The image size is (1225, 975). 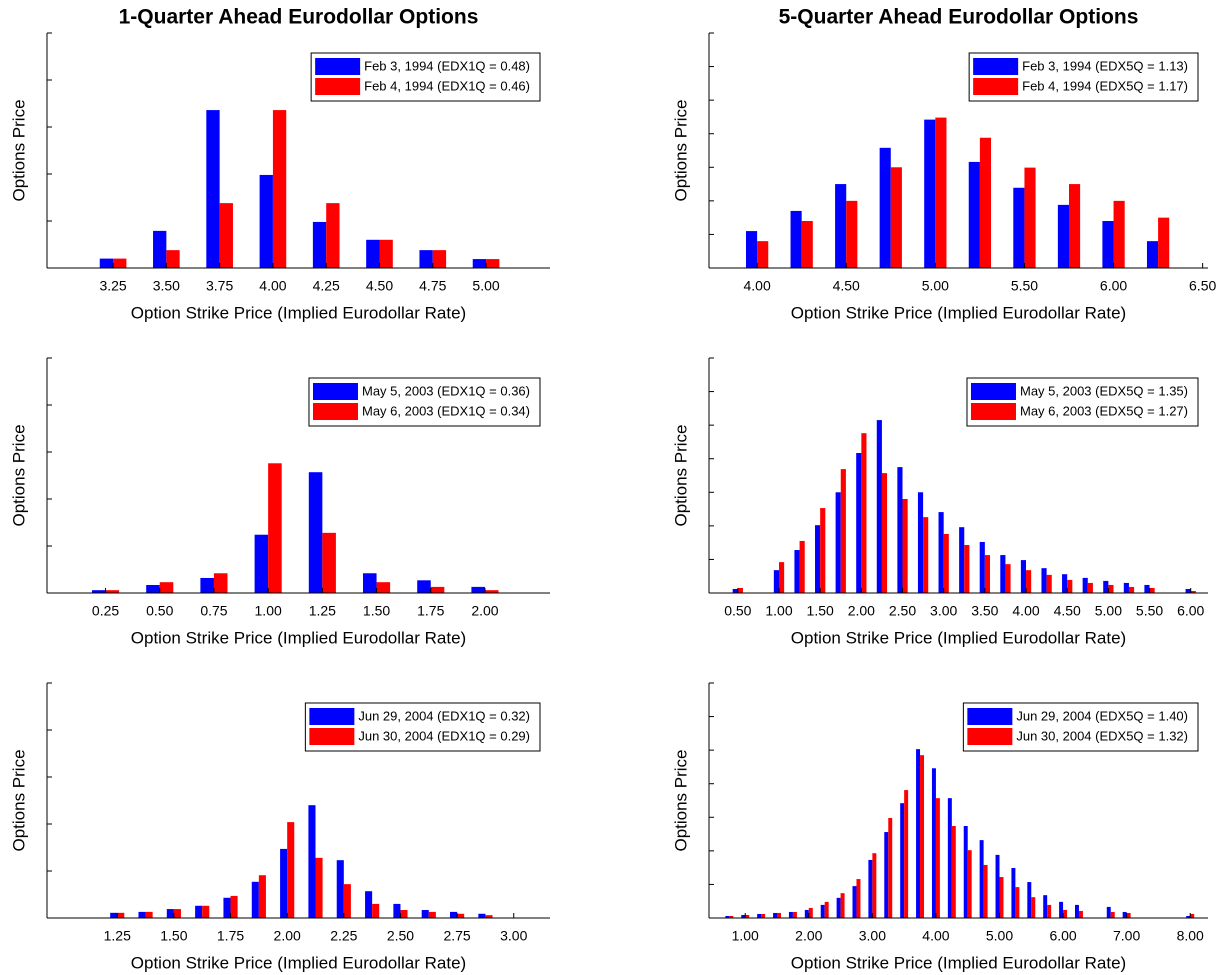 I want to click on legend-label: Feb 4, 1994 (EDX5Q = 1.17), so click(x=1105, y=85).